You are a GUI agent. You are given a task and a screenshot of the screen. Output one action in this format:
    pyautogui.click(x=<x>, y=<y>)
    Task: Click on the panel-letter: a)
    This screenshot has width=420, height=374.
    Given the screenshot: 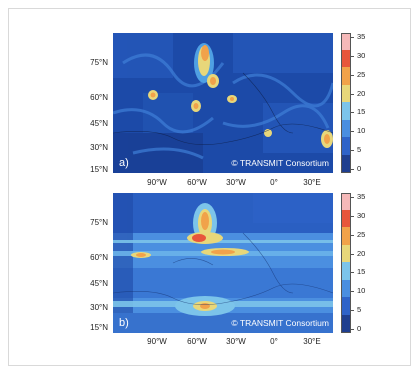 What is the action you would take?
    pyautogui.click(x=124, y=163)
    